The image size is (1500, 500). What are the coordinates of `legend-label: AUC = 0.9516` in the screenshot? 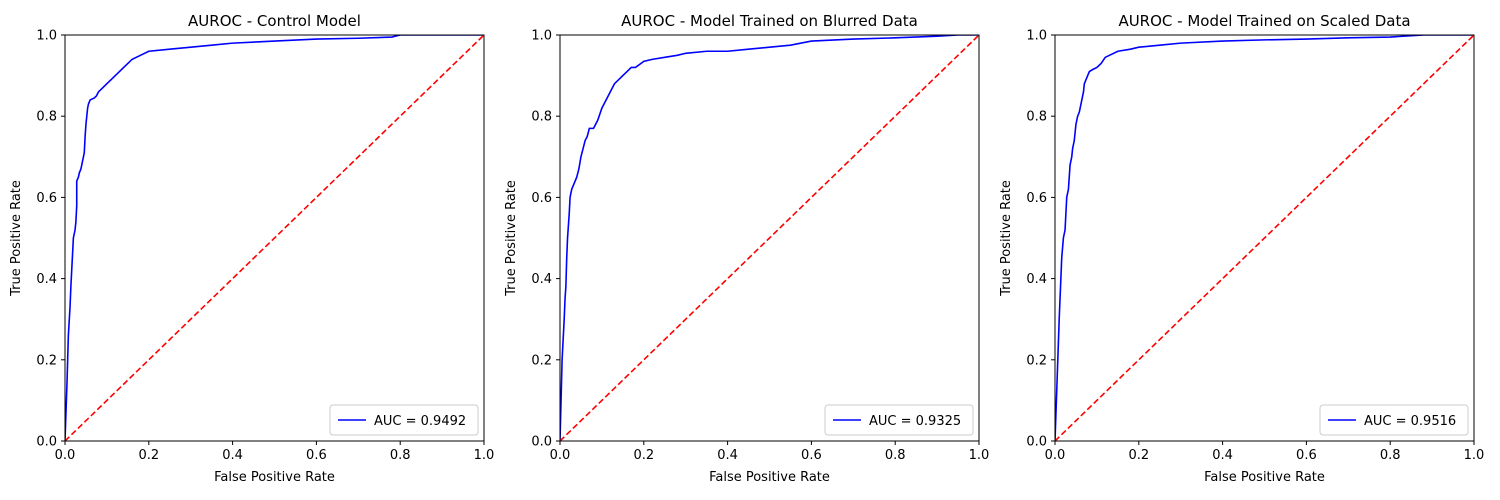 It's located at (1410, 421).